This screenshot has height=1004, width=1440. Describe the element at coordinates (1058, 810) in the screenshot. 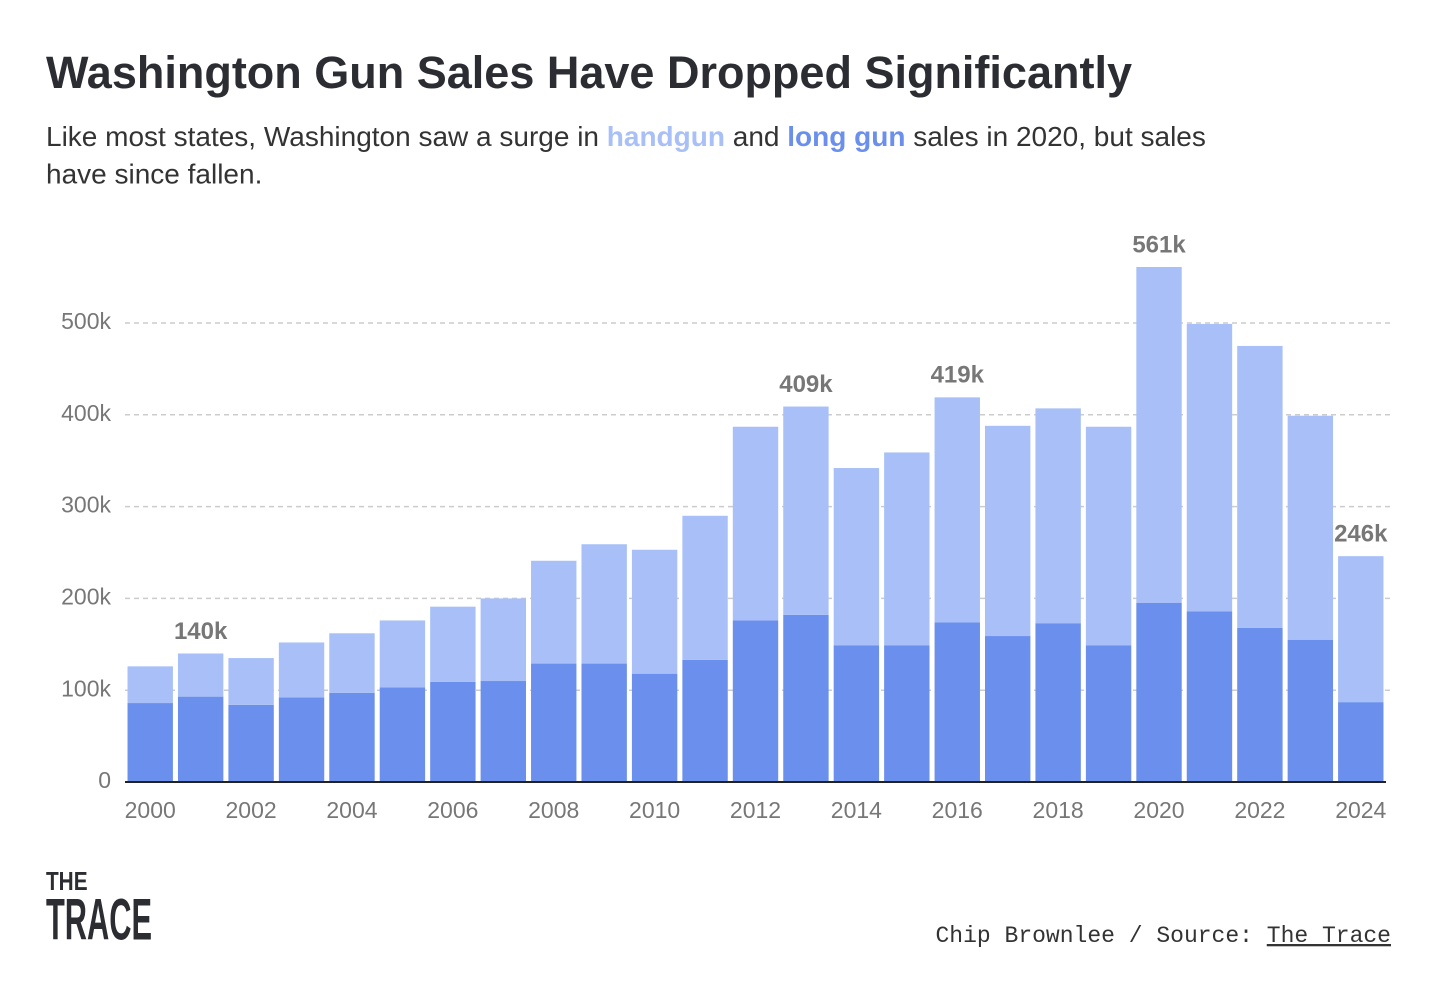

I see `x-tick-label: 2018` at that location.